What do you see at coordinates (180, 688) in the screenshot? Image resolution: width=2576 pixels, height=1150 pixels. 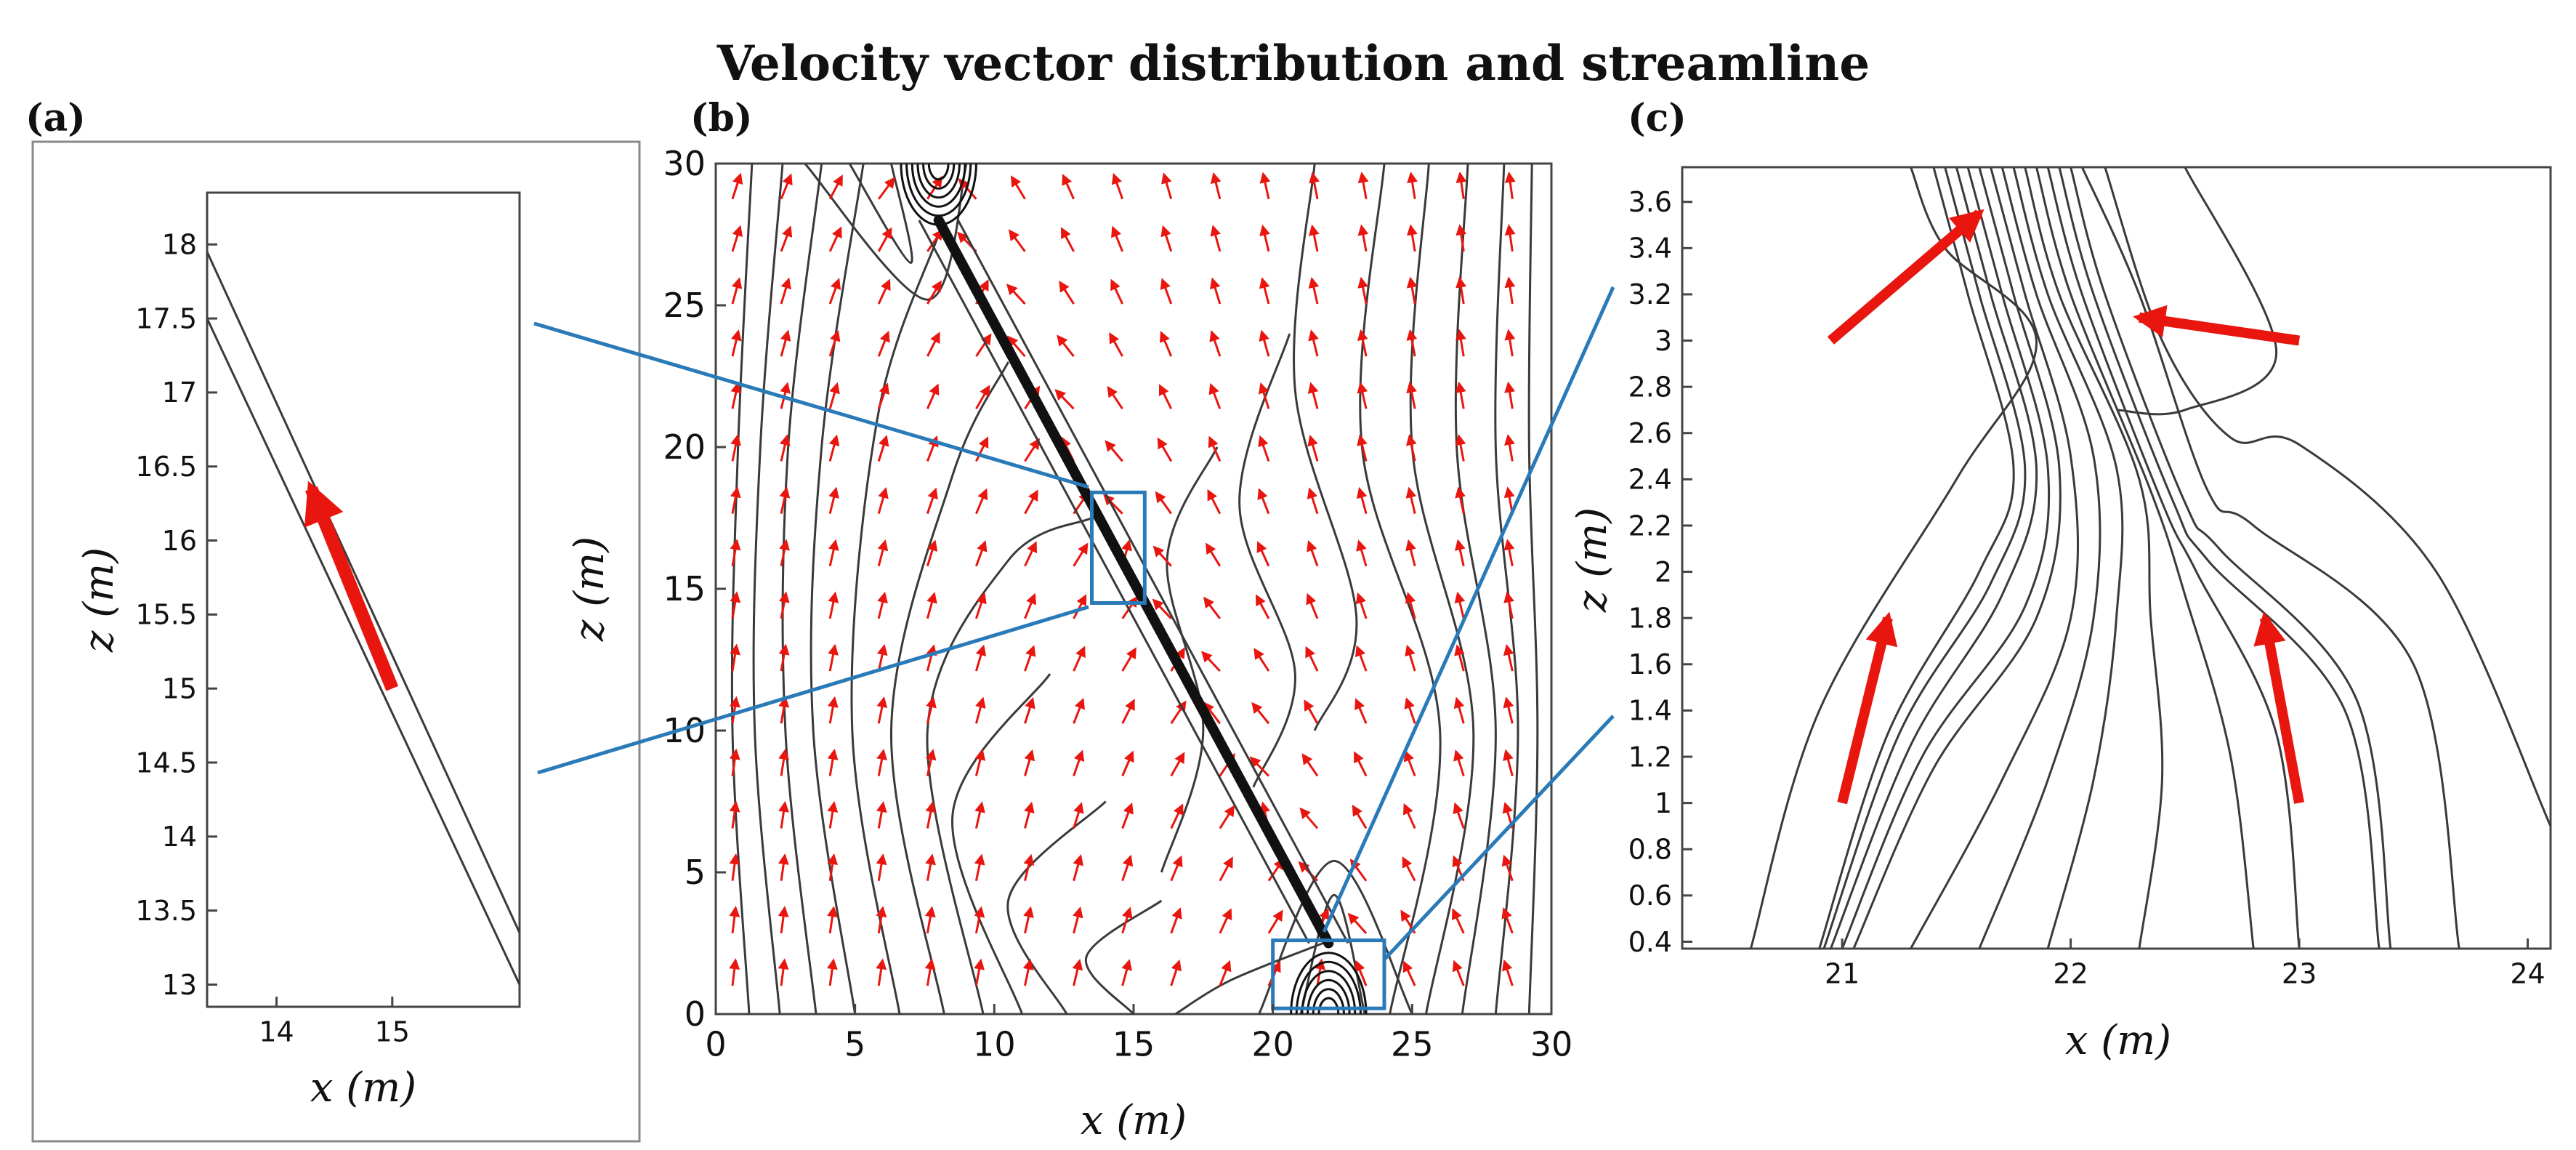 I see `panel-a-ytick-label: 15` at bounding box center [180, 688].